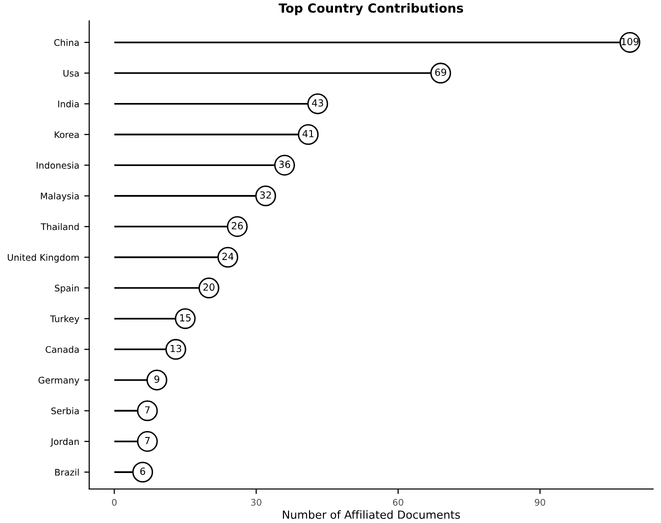 The width and height of the screenshot is (661, 523). I want to click on y-tick-label: Malaysia, so click(59, 197).